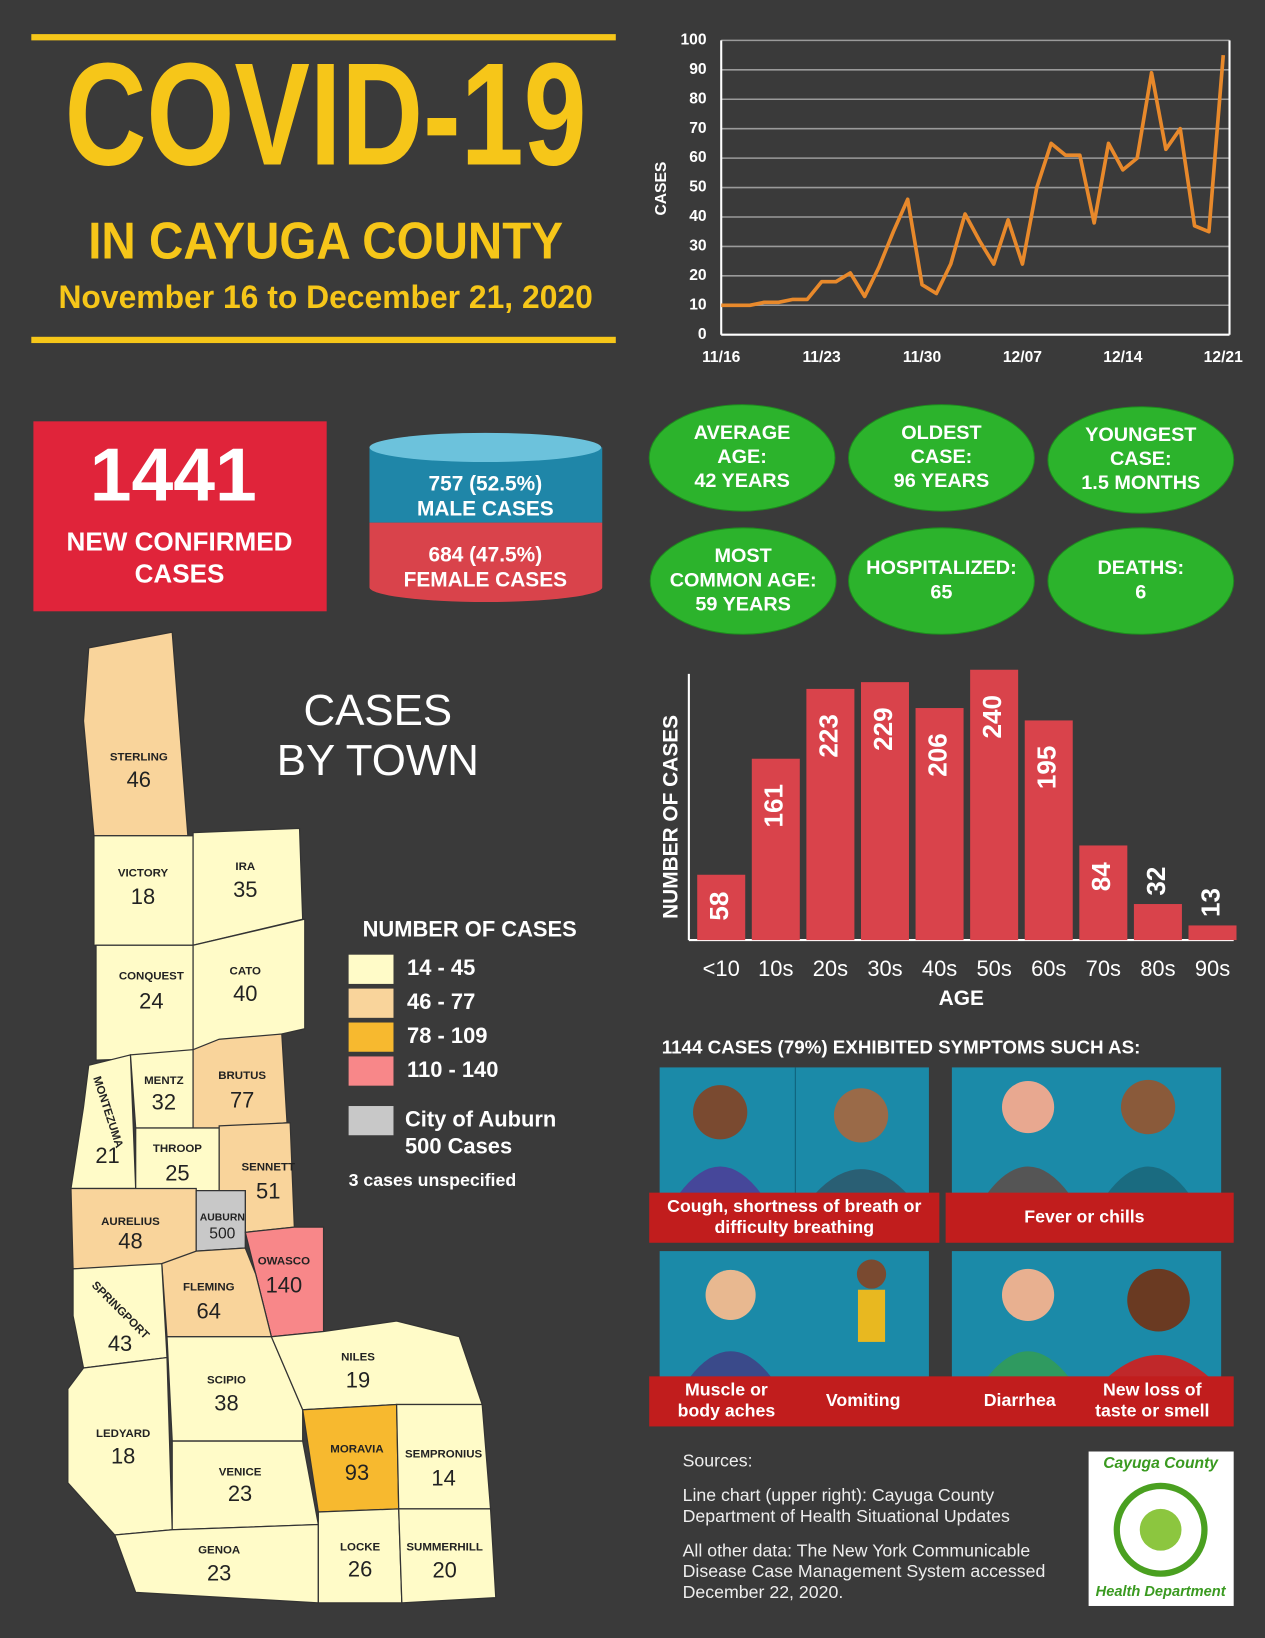  Describe the element at coordinates (444, 1569) in the screenshot. I see `town-value: 20` at that location.